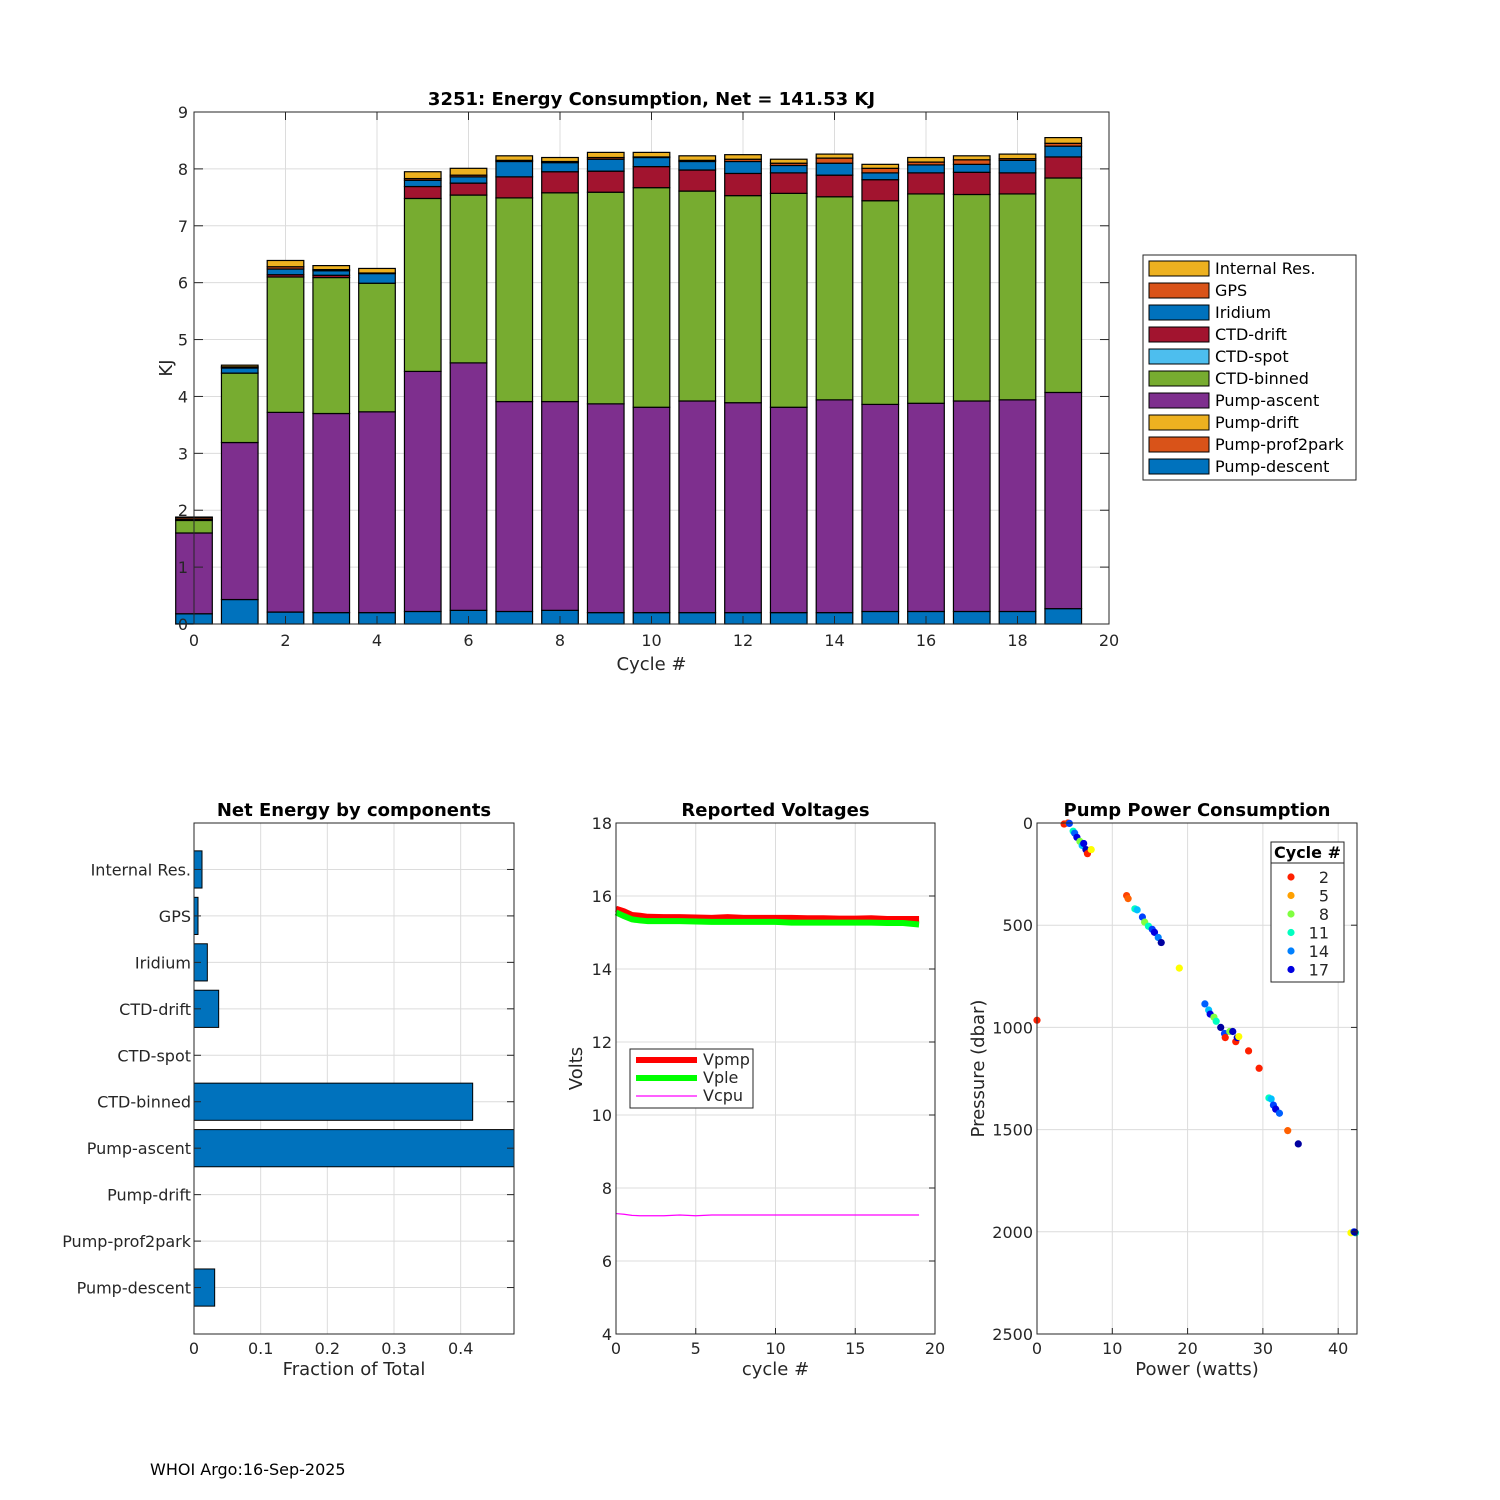 The height and width of the screenshot is (1500, 1500). Describe the element at coordinates (155, 1009) in the screenshot. I see `components-category-label: CTD-drift` at that location.